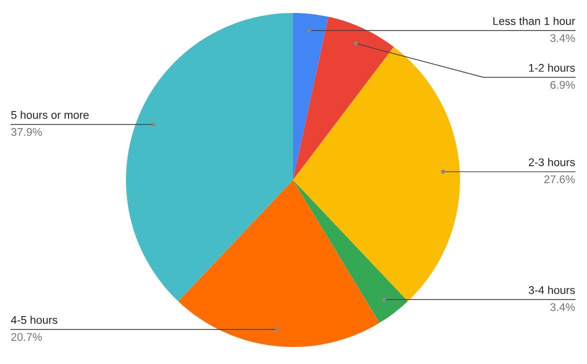 This screenshot has width=587, height=364. I want to click on slice-label: 1-2 hours, so click(552, 68).